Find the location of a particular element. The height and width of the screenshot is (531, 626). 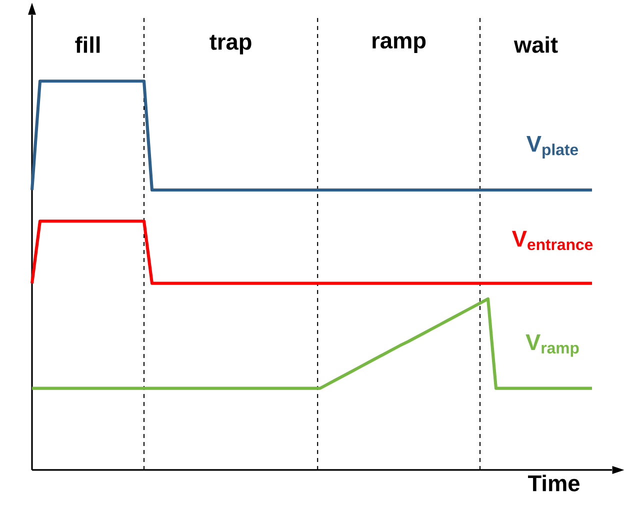

series-label: V$_{ramp}$ is located at coordinates (552, 345).